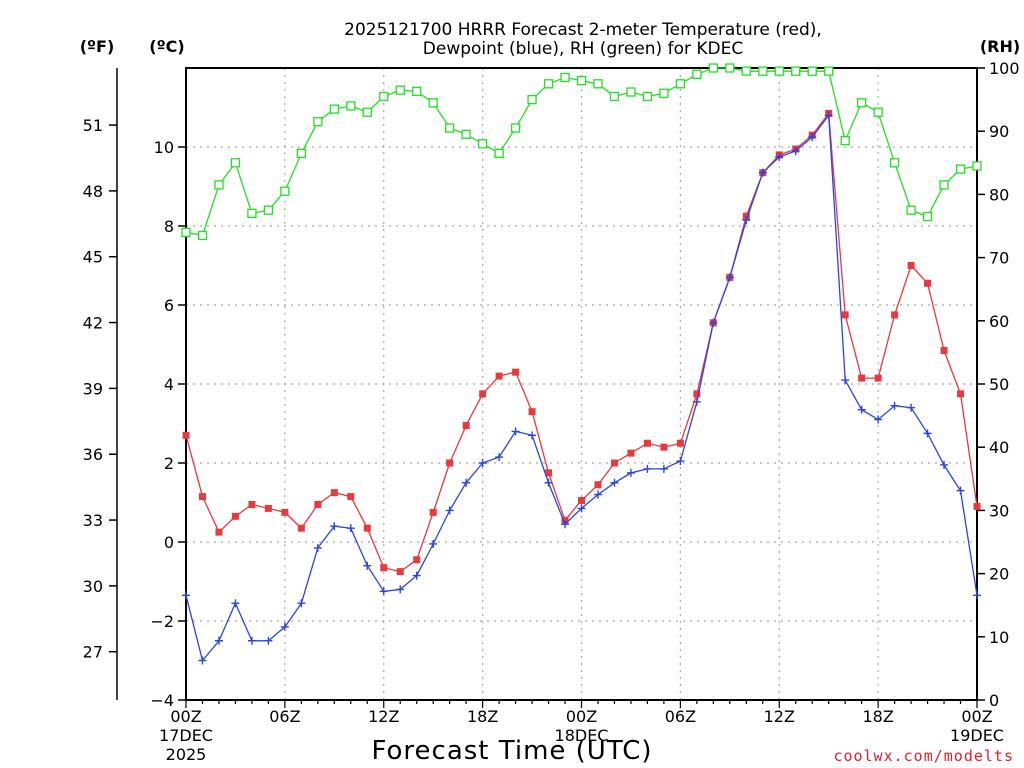  I want to click on celsius-tick-label: 0, so click(169, 542).